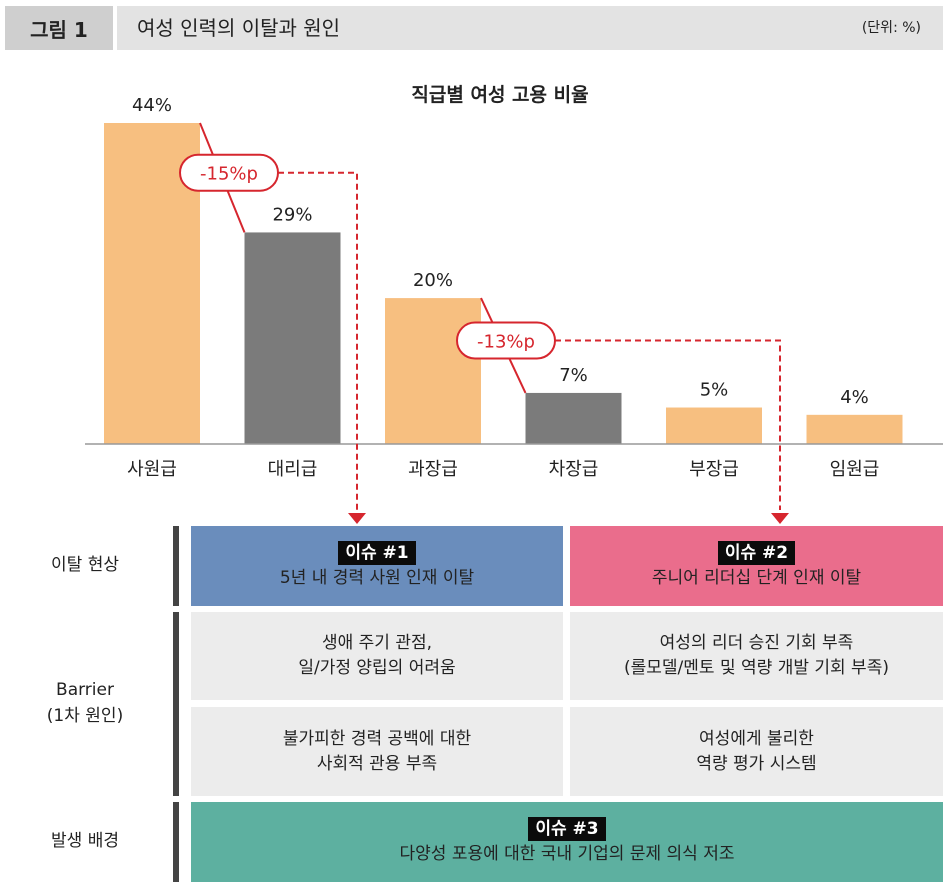 The width and height of the screenshot is (950, 891). What do you see at coordinates (85, 565) in the screenshot?
I see `row-label-departure: 이탈 현상` at bounding box center [85, 565].